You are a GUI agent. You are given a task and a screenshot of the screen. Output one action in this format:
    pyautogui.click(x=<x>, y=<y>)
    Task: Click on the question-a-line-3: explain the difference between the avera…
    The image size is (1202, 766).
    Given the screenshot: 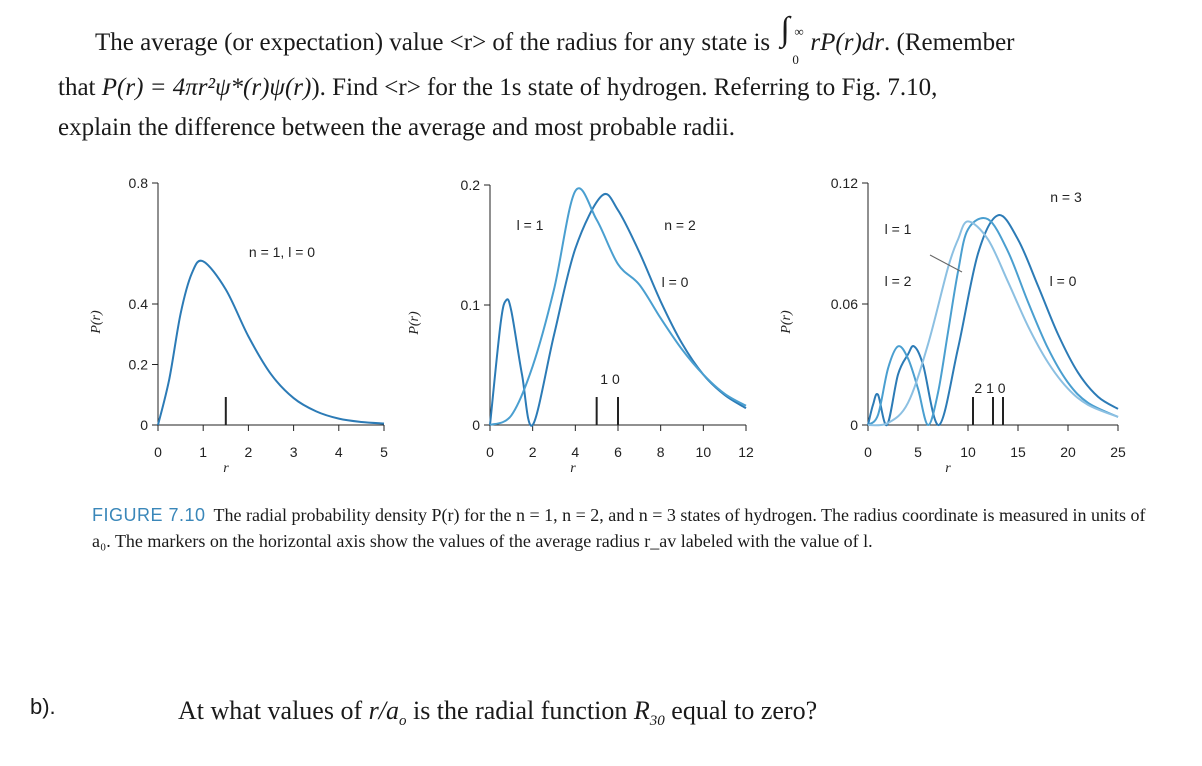 What is the action you would take?
    pyautogui.click(x=397, y=127)
    